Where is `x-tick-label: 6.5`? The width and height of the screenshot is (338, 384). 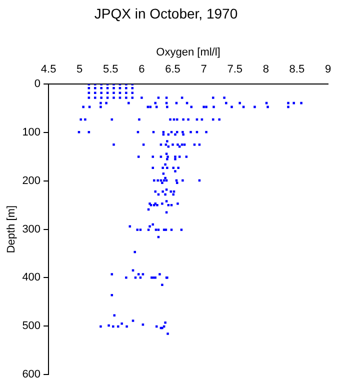
x-tick-label: 6.5 is located at coordinates (172, 70).